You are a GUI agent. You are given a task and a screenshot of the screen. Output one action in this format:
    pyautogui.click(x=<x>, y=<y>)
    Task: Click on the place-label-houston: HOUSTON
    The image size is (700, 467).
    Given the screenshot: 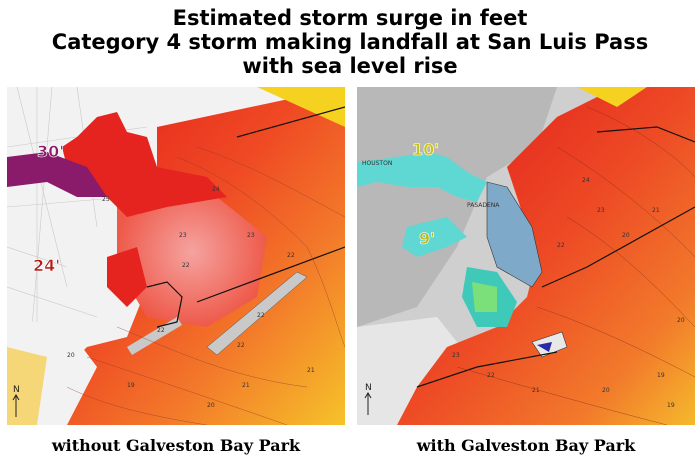 What is the action you would take?
    pyautogui.click(x=377, y=163)
    